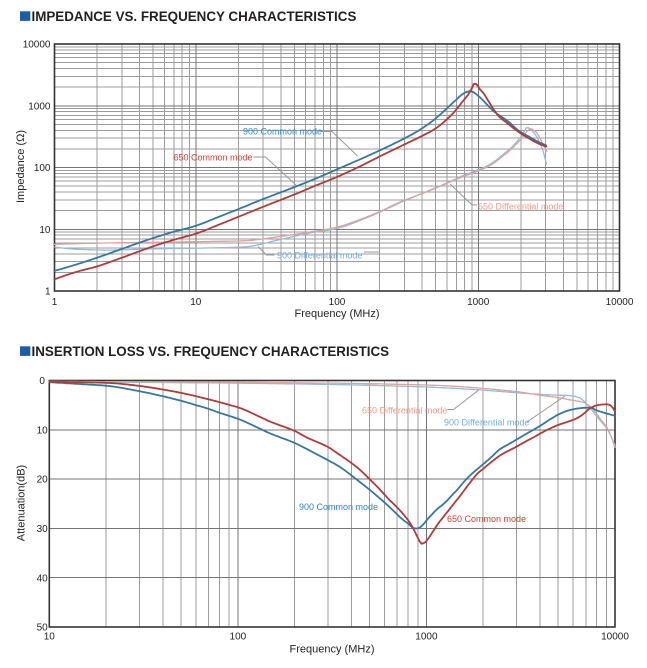 The image size is (647, 668). What do you see at coordinates (21, 166) in the screenshot?
I see `svg-text: Impedance (Ω)` at bounding box center [21, 166].